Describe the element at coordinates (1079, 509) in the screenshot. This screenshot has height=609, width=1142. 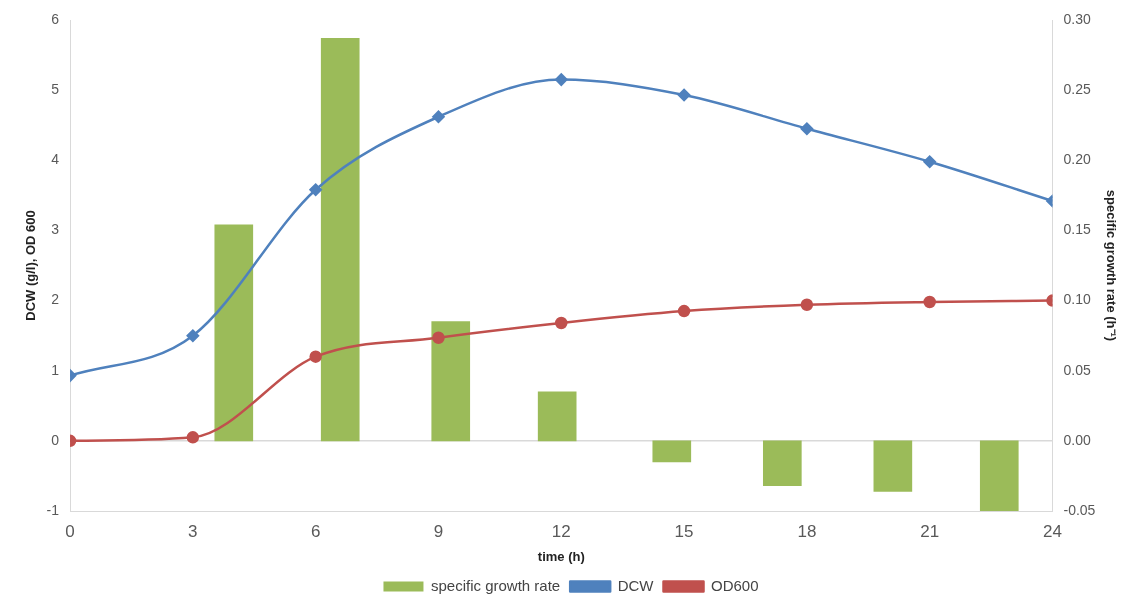
I see `y2-tick-label: -0.05` at that location.